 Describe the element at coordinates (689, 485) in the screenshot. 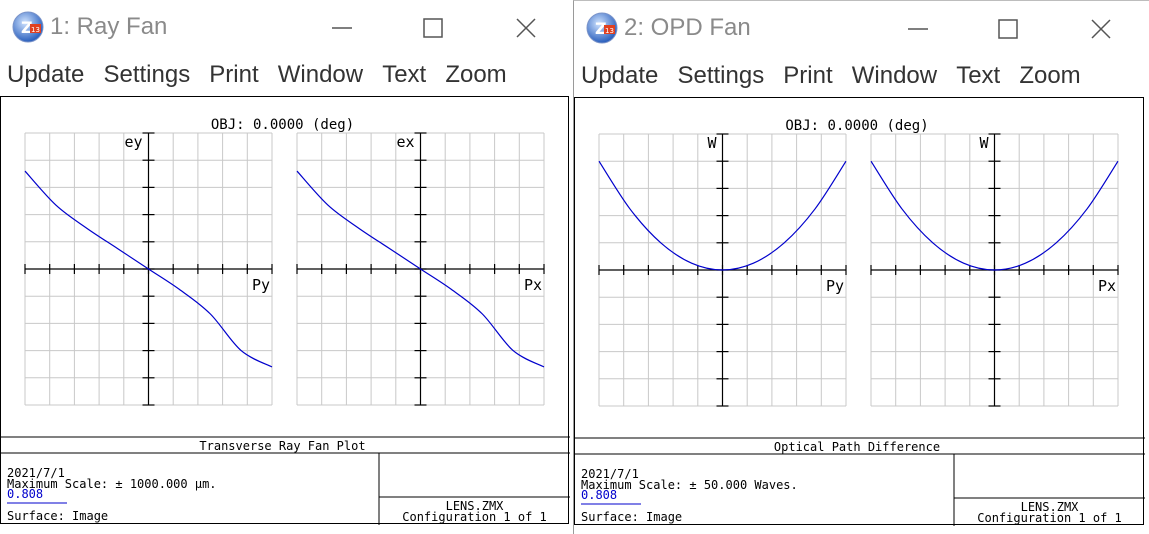

I see `max-scale: Maximum Scale: ± 50.000 Waves.` at that location.